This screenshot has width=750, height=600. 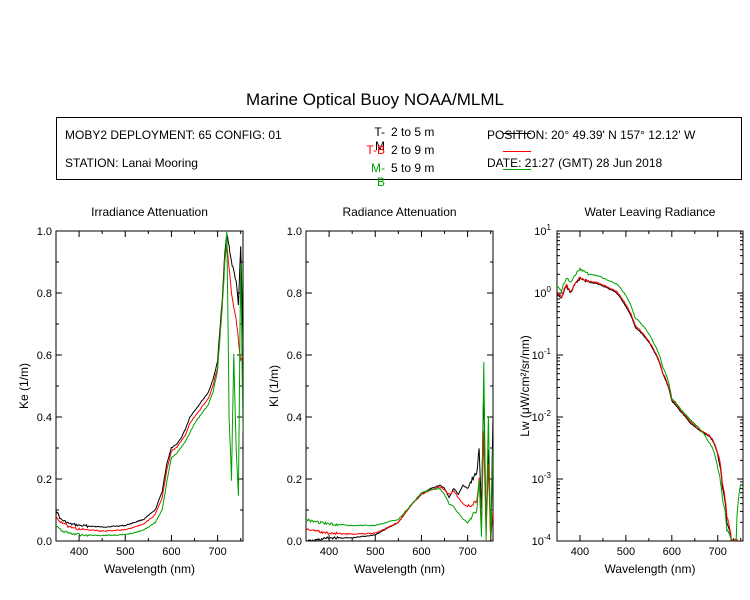 I want to click on y-tick-label: 10⁻², so click(x=542, y=416).